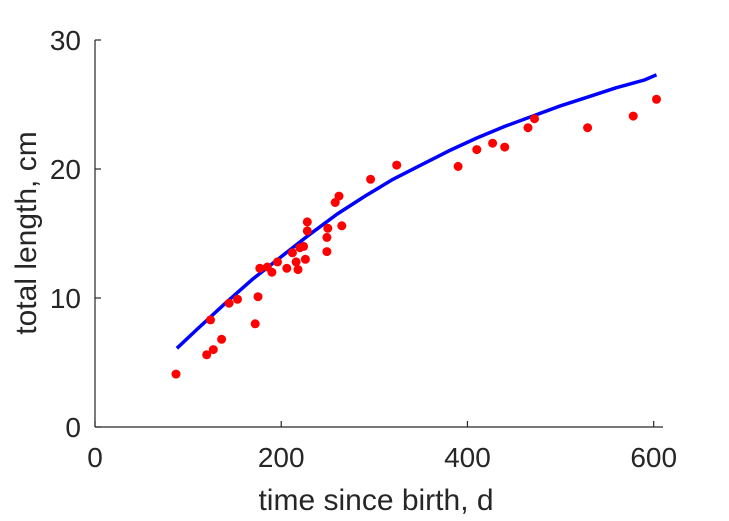 The height and width of the screenshot is (521, 729). I want to click on x-tick-label: 400, so click(467, 457).